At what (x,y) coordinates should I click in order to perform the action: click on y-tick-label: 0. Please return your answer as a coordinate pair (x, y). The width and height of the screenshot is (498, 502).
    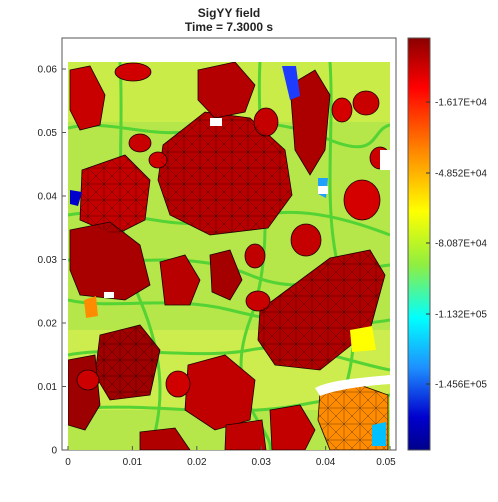
    Looking at the image, I should click on (54, 451).